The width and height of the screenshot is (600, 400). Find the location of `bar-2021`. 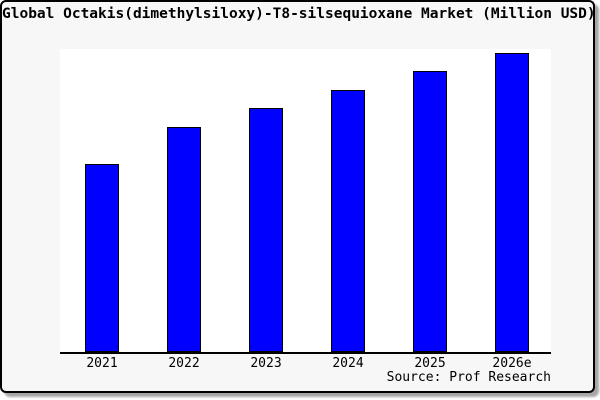

bar-2021 is located at coordinates (102, 258).